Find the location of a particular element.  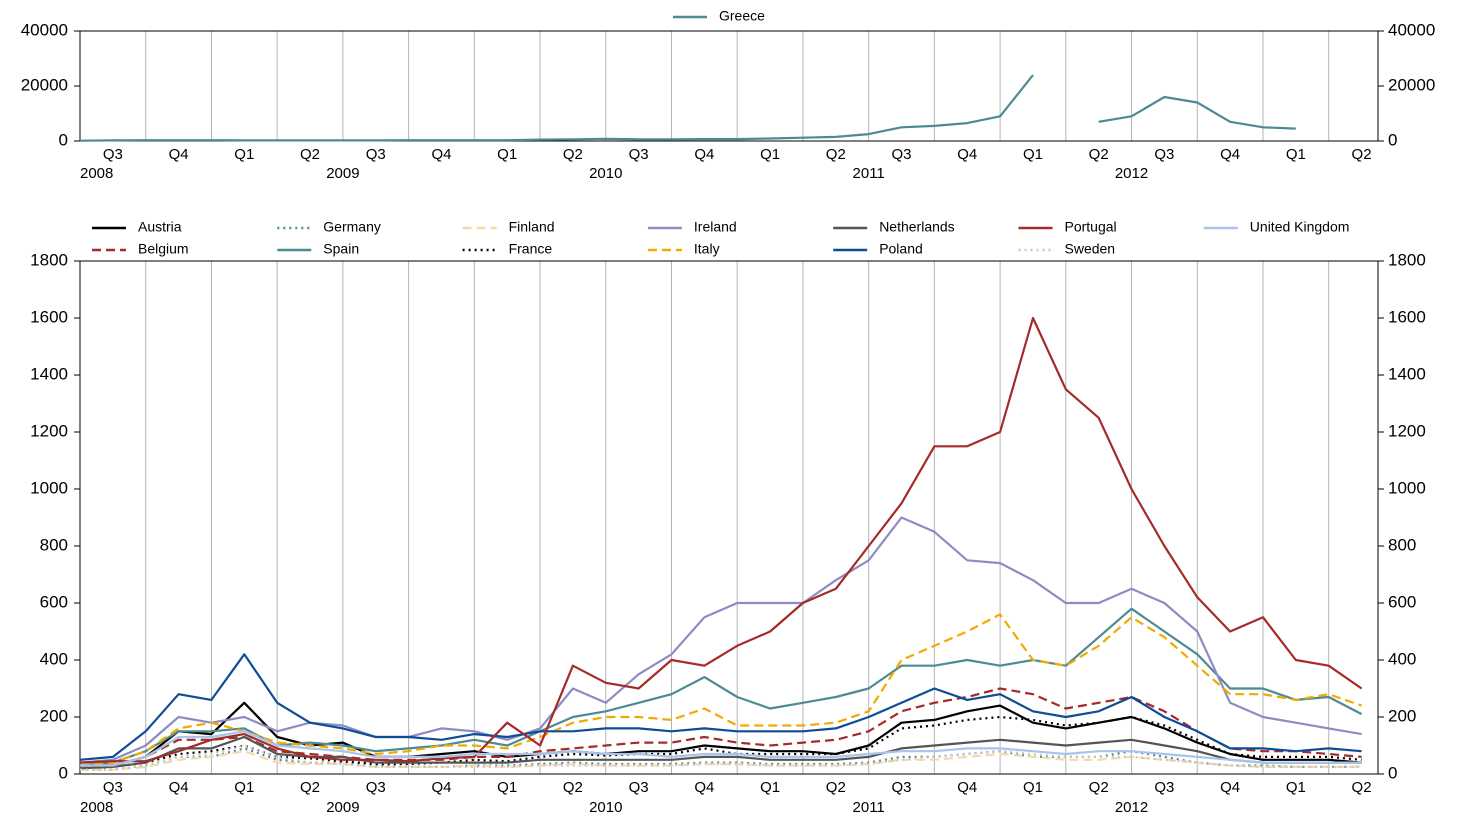

legend-label: Spain is located at coordinates (341, 249).